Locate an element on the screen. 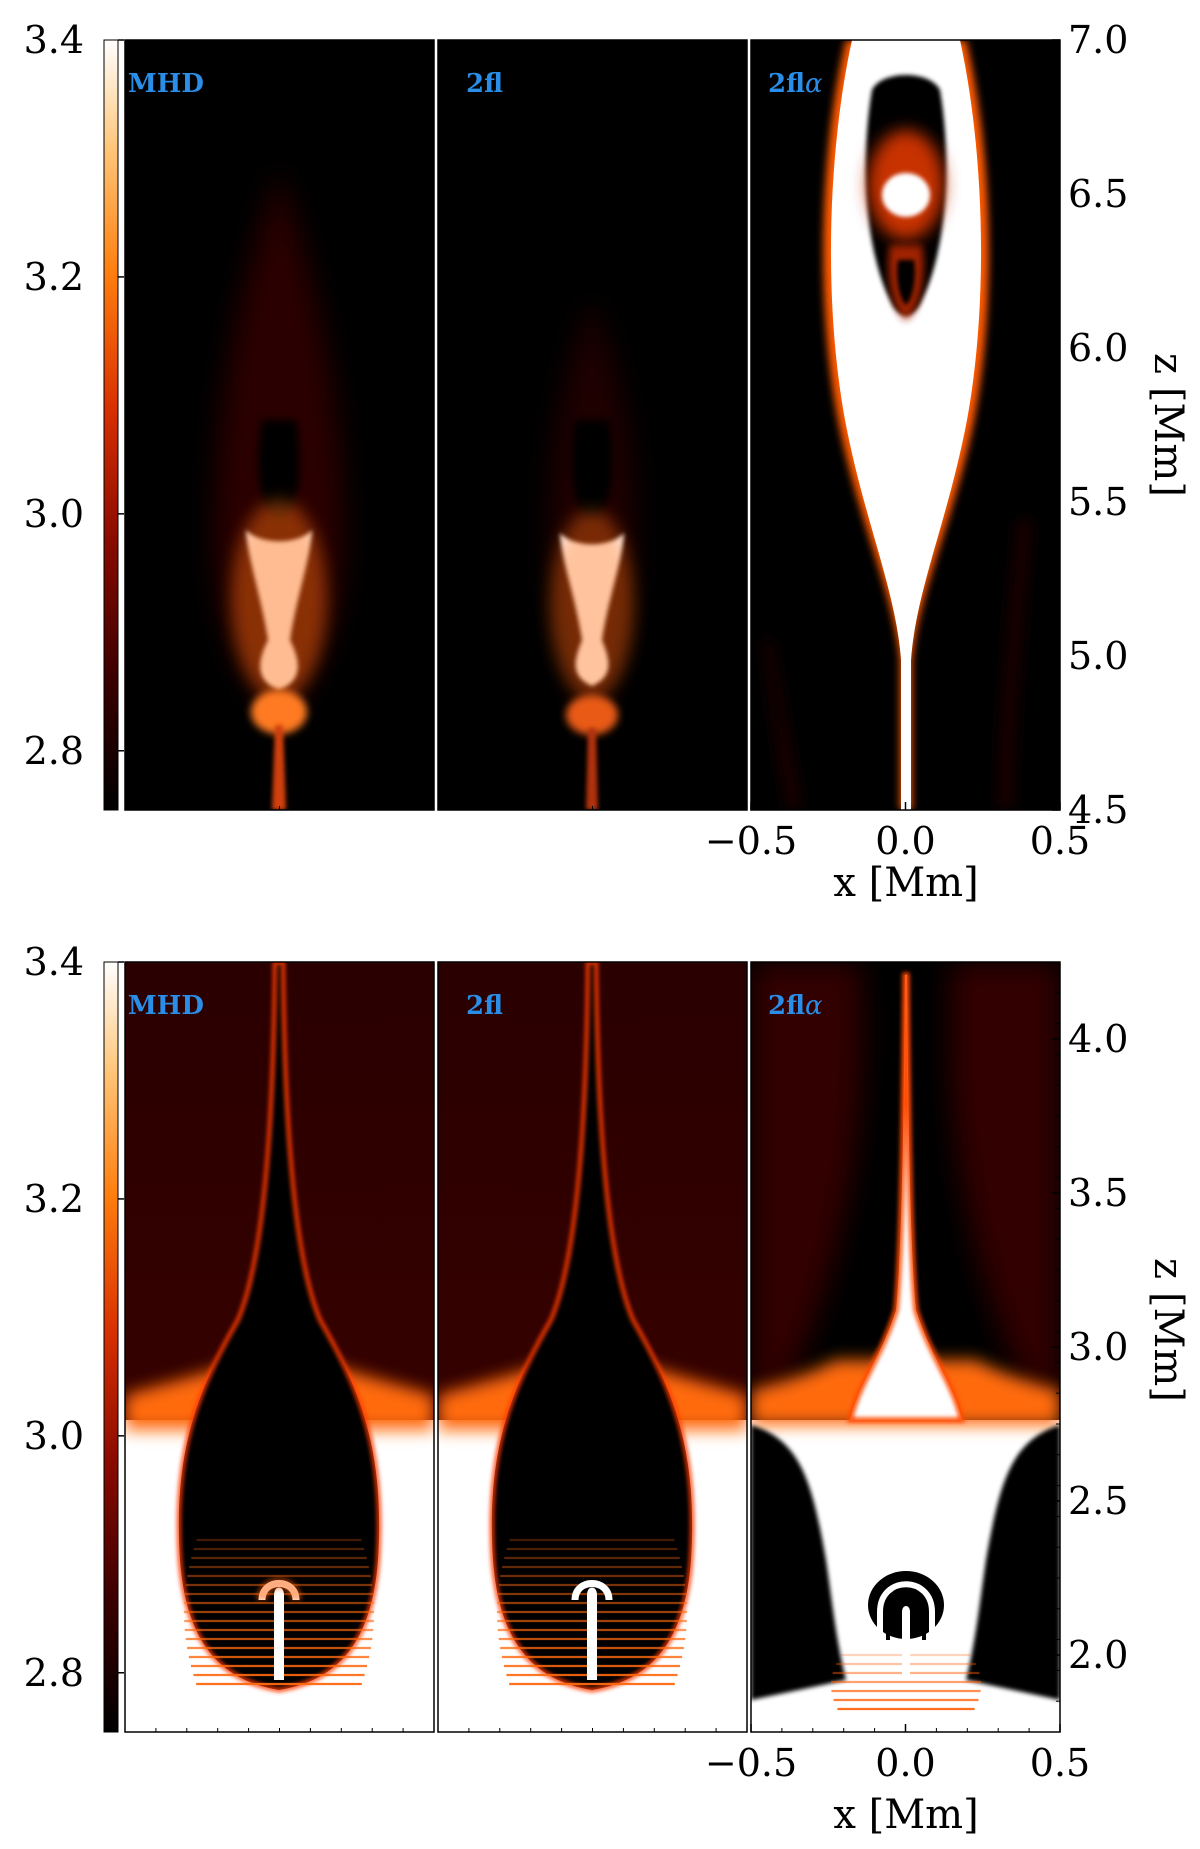 This screenshot has width=1200, height=1849. z-axis-title-top: z [Mm] is located at coordinates (1168, 425).